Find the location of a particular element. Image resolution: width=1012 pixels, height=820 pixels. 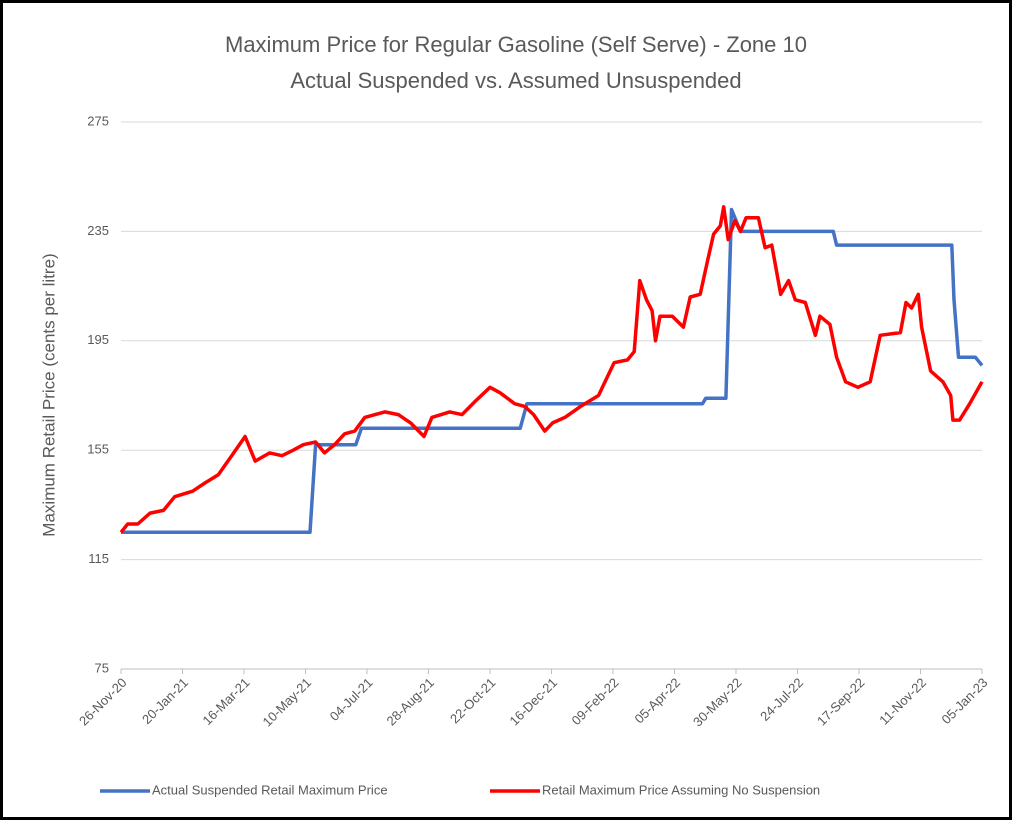

y-tick-label: 155 is located at coordinates (98, 449).